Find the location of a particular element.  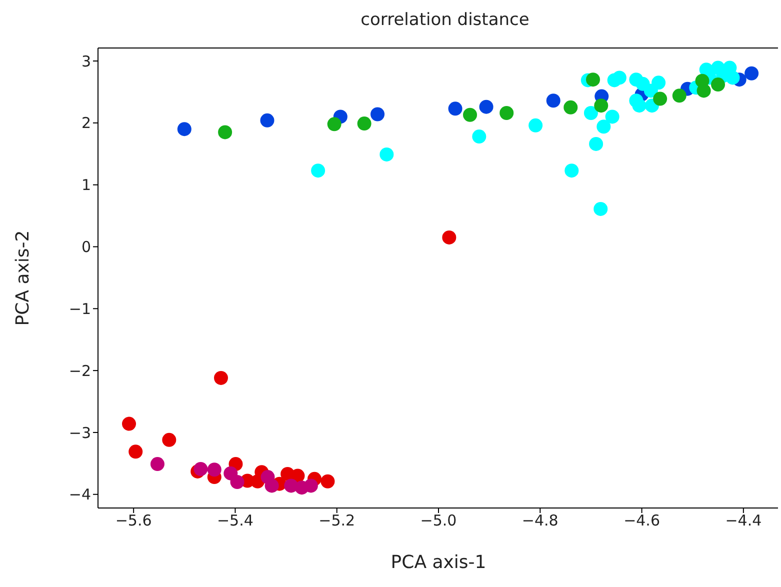

x-tick-label: −4.4 is located at coordinates (743, 521).